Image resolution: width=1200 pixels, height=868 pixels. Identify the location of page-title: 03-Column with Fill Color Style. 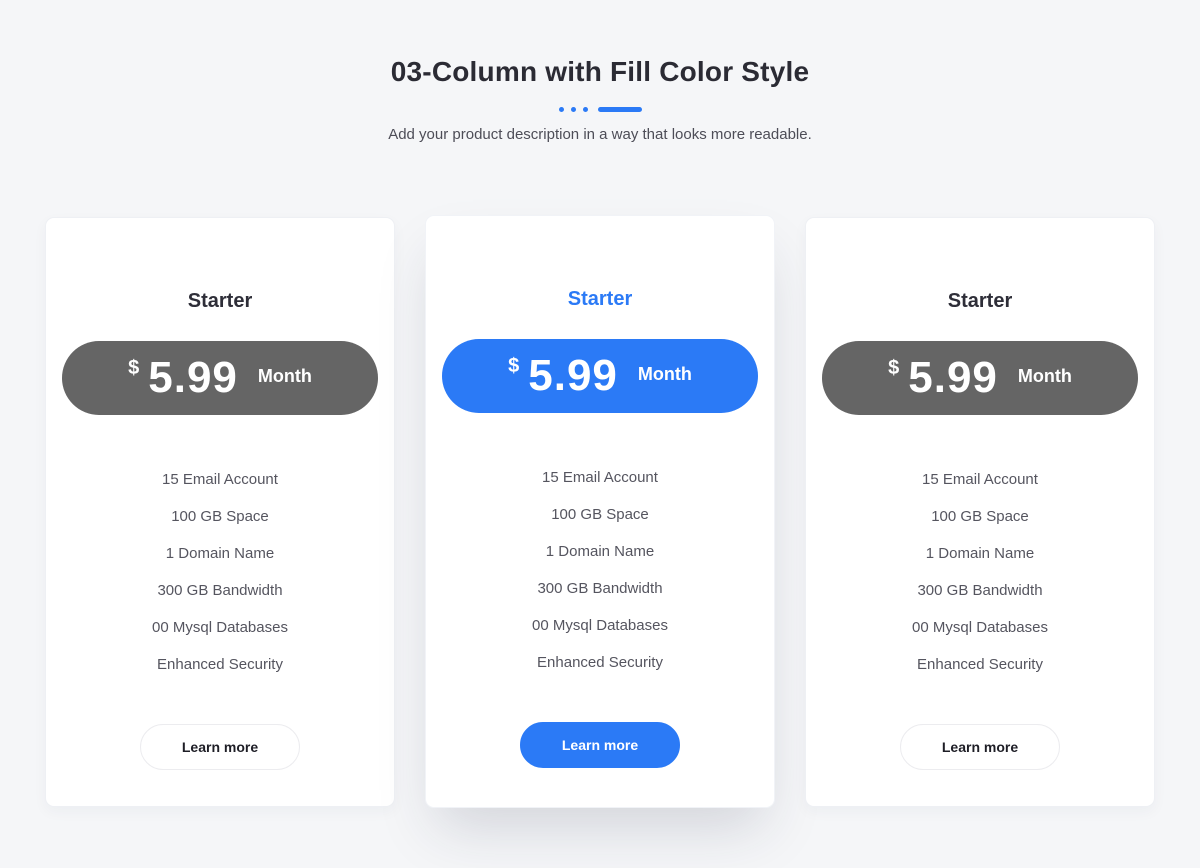
(600, 71).